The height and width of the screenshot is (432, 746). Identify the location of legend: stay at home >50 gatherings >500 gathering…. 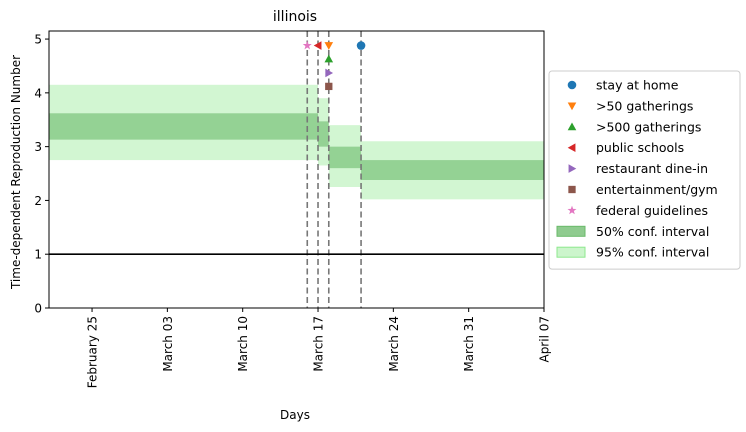
(644, 170).